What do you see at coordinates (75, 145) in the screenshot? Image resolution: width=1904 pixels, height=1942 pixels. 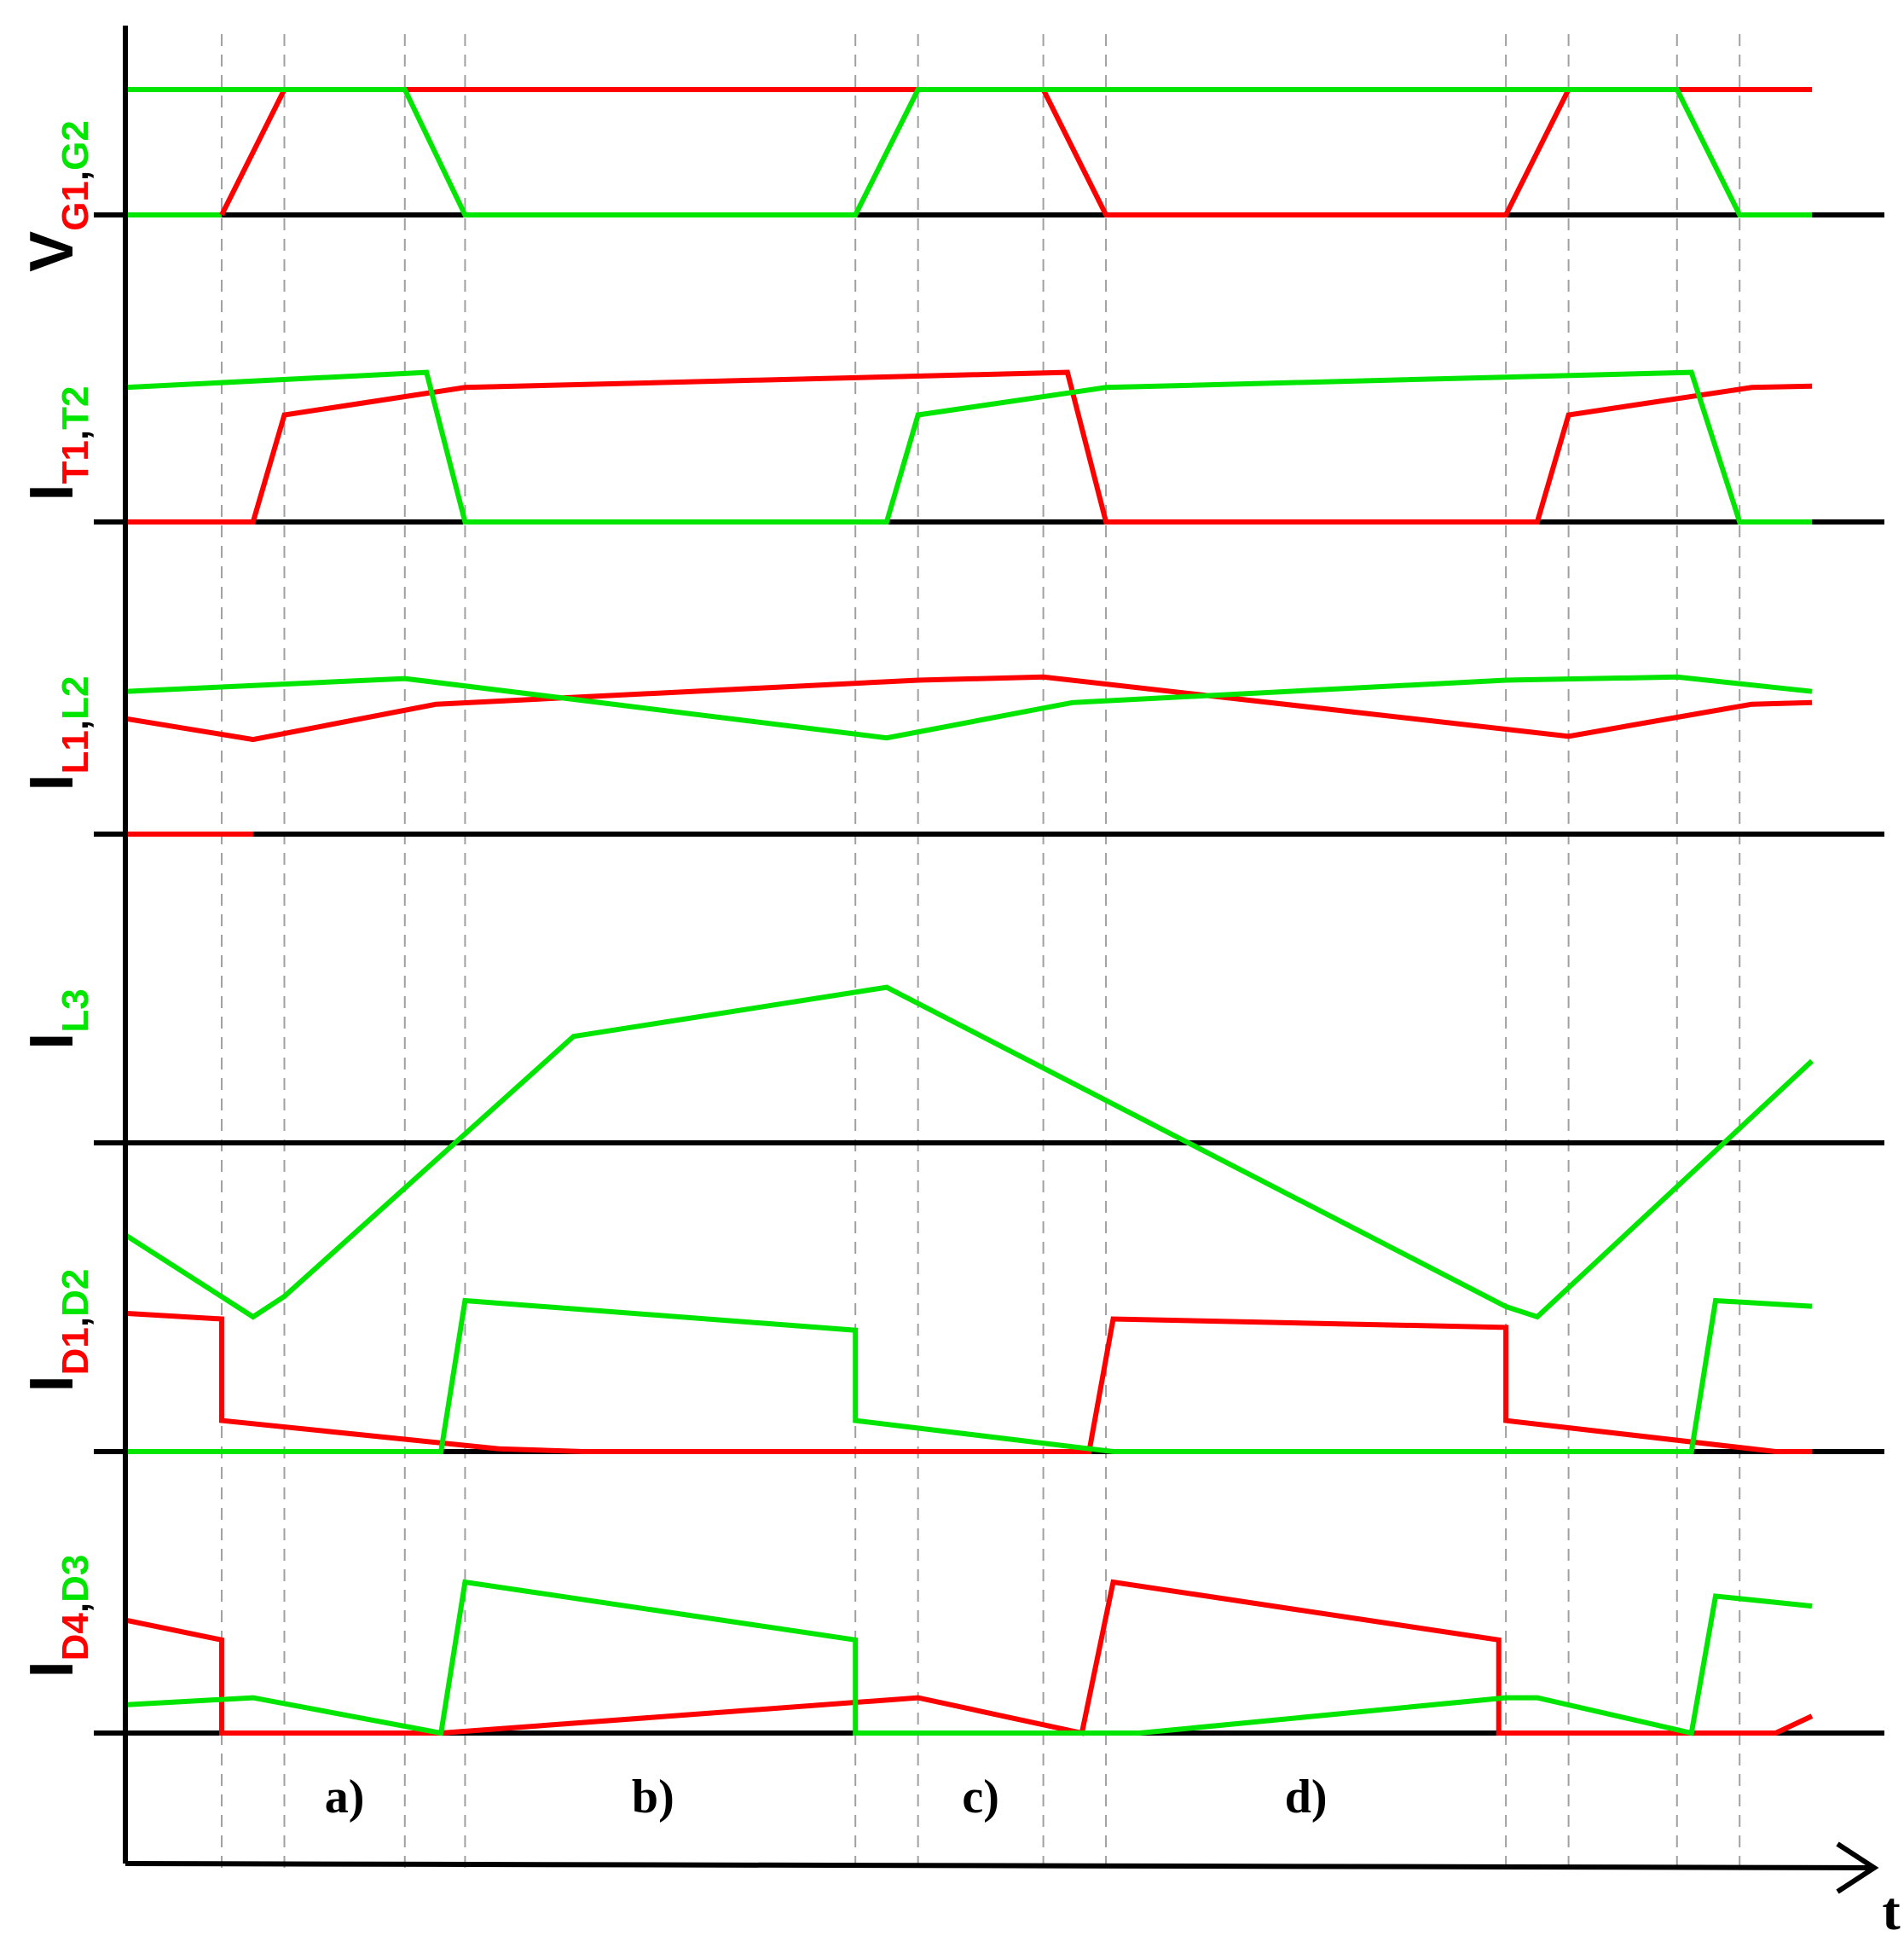 I see `panel-label-green: G2` at bounding box center [75, 145].